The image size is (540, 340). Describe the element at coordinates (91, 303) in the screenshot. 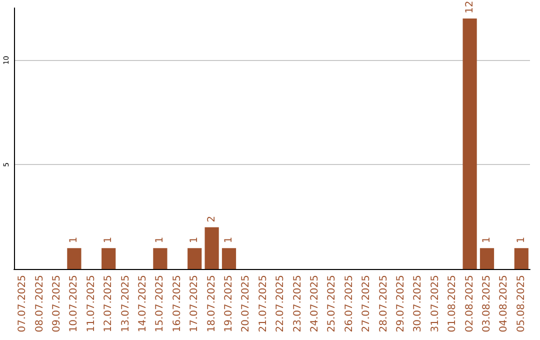

I see `x-tick-label: 11.07.2025` at that location.